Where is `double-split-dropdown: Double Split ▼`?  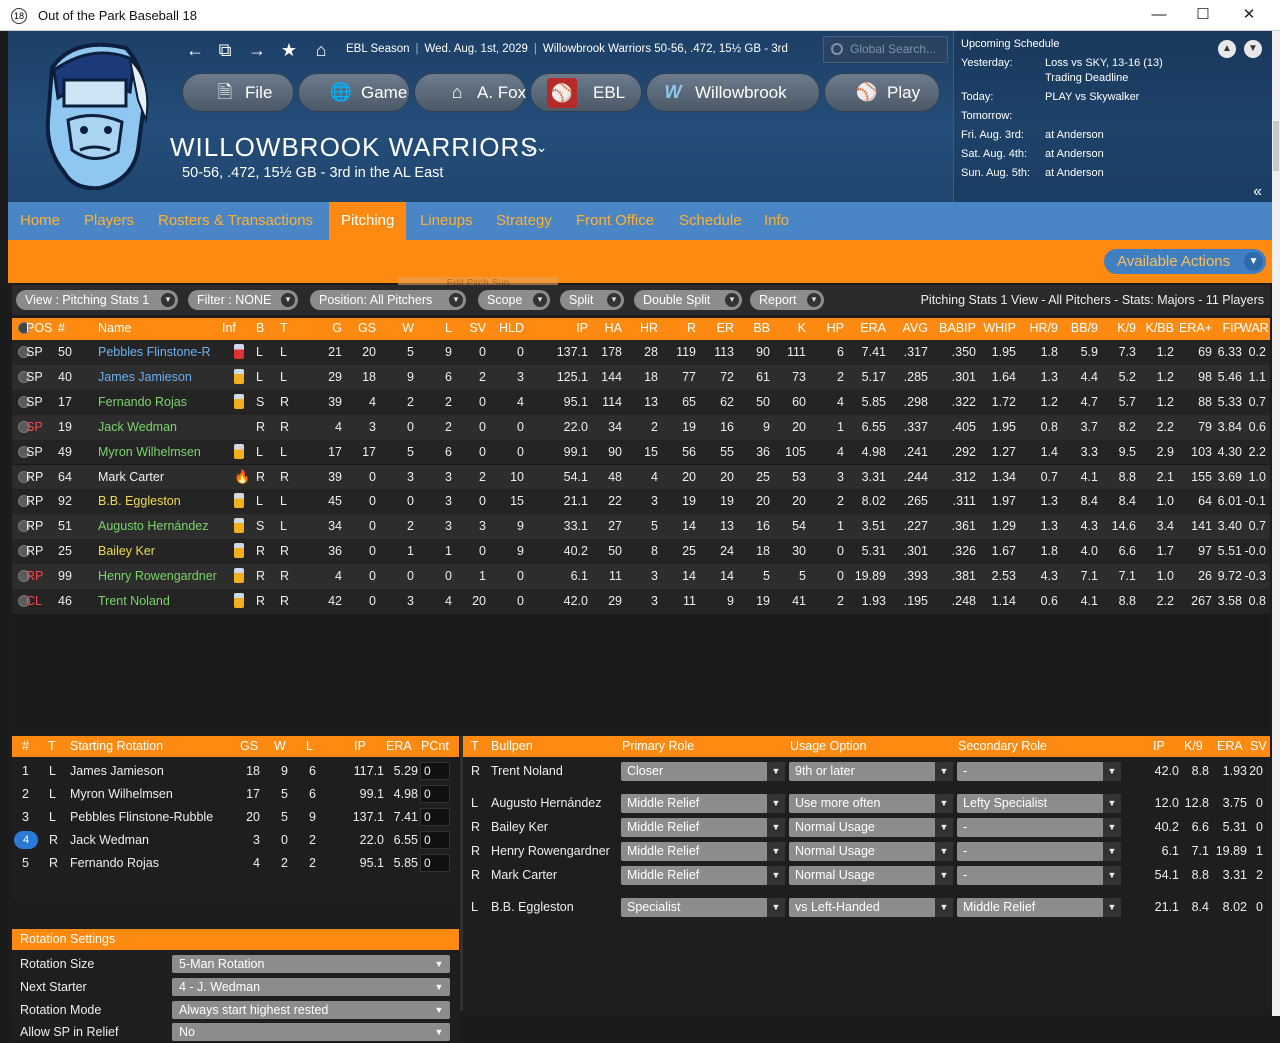
double-split-dropdown: Double Split ▼ is located at coordinates (688, 300).